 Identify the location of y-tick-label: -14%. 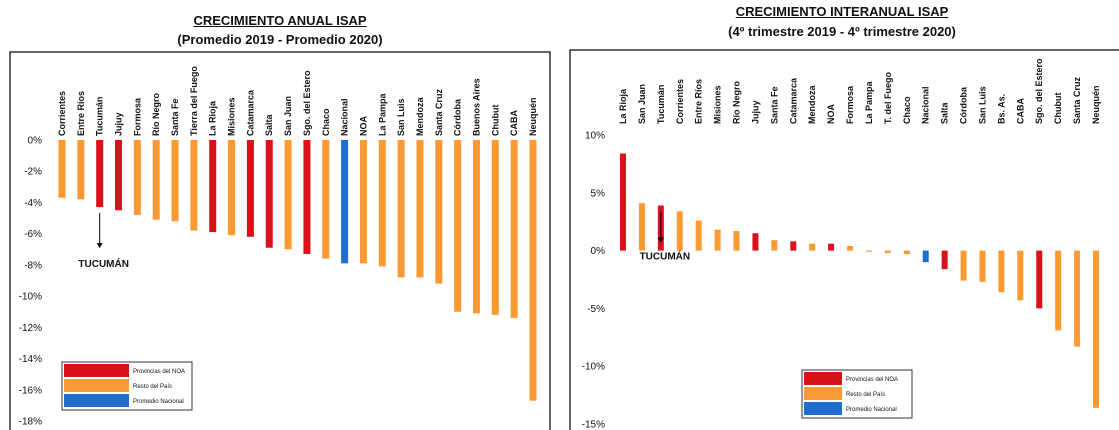
(30, 359).